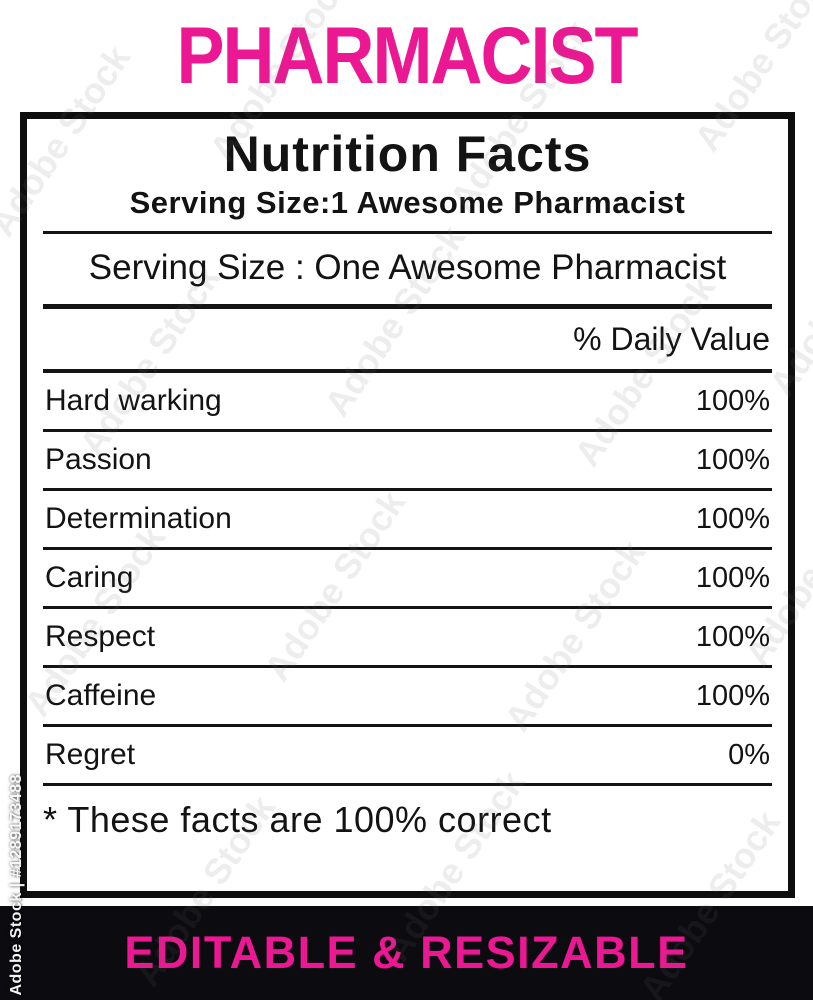 This screenshot has height=1000, width=813. What do you see at coordinates (407, 202) in the screenshot?
I see `serving-size-bold-line: Serving Size:1 Awesome Pharmacist` at bounding box center [407, 202].